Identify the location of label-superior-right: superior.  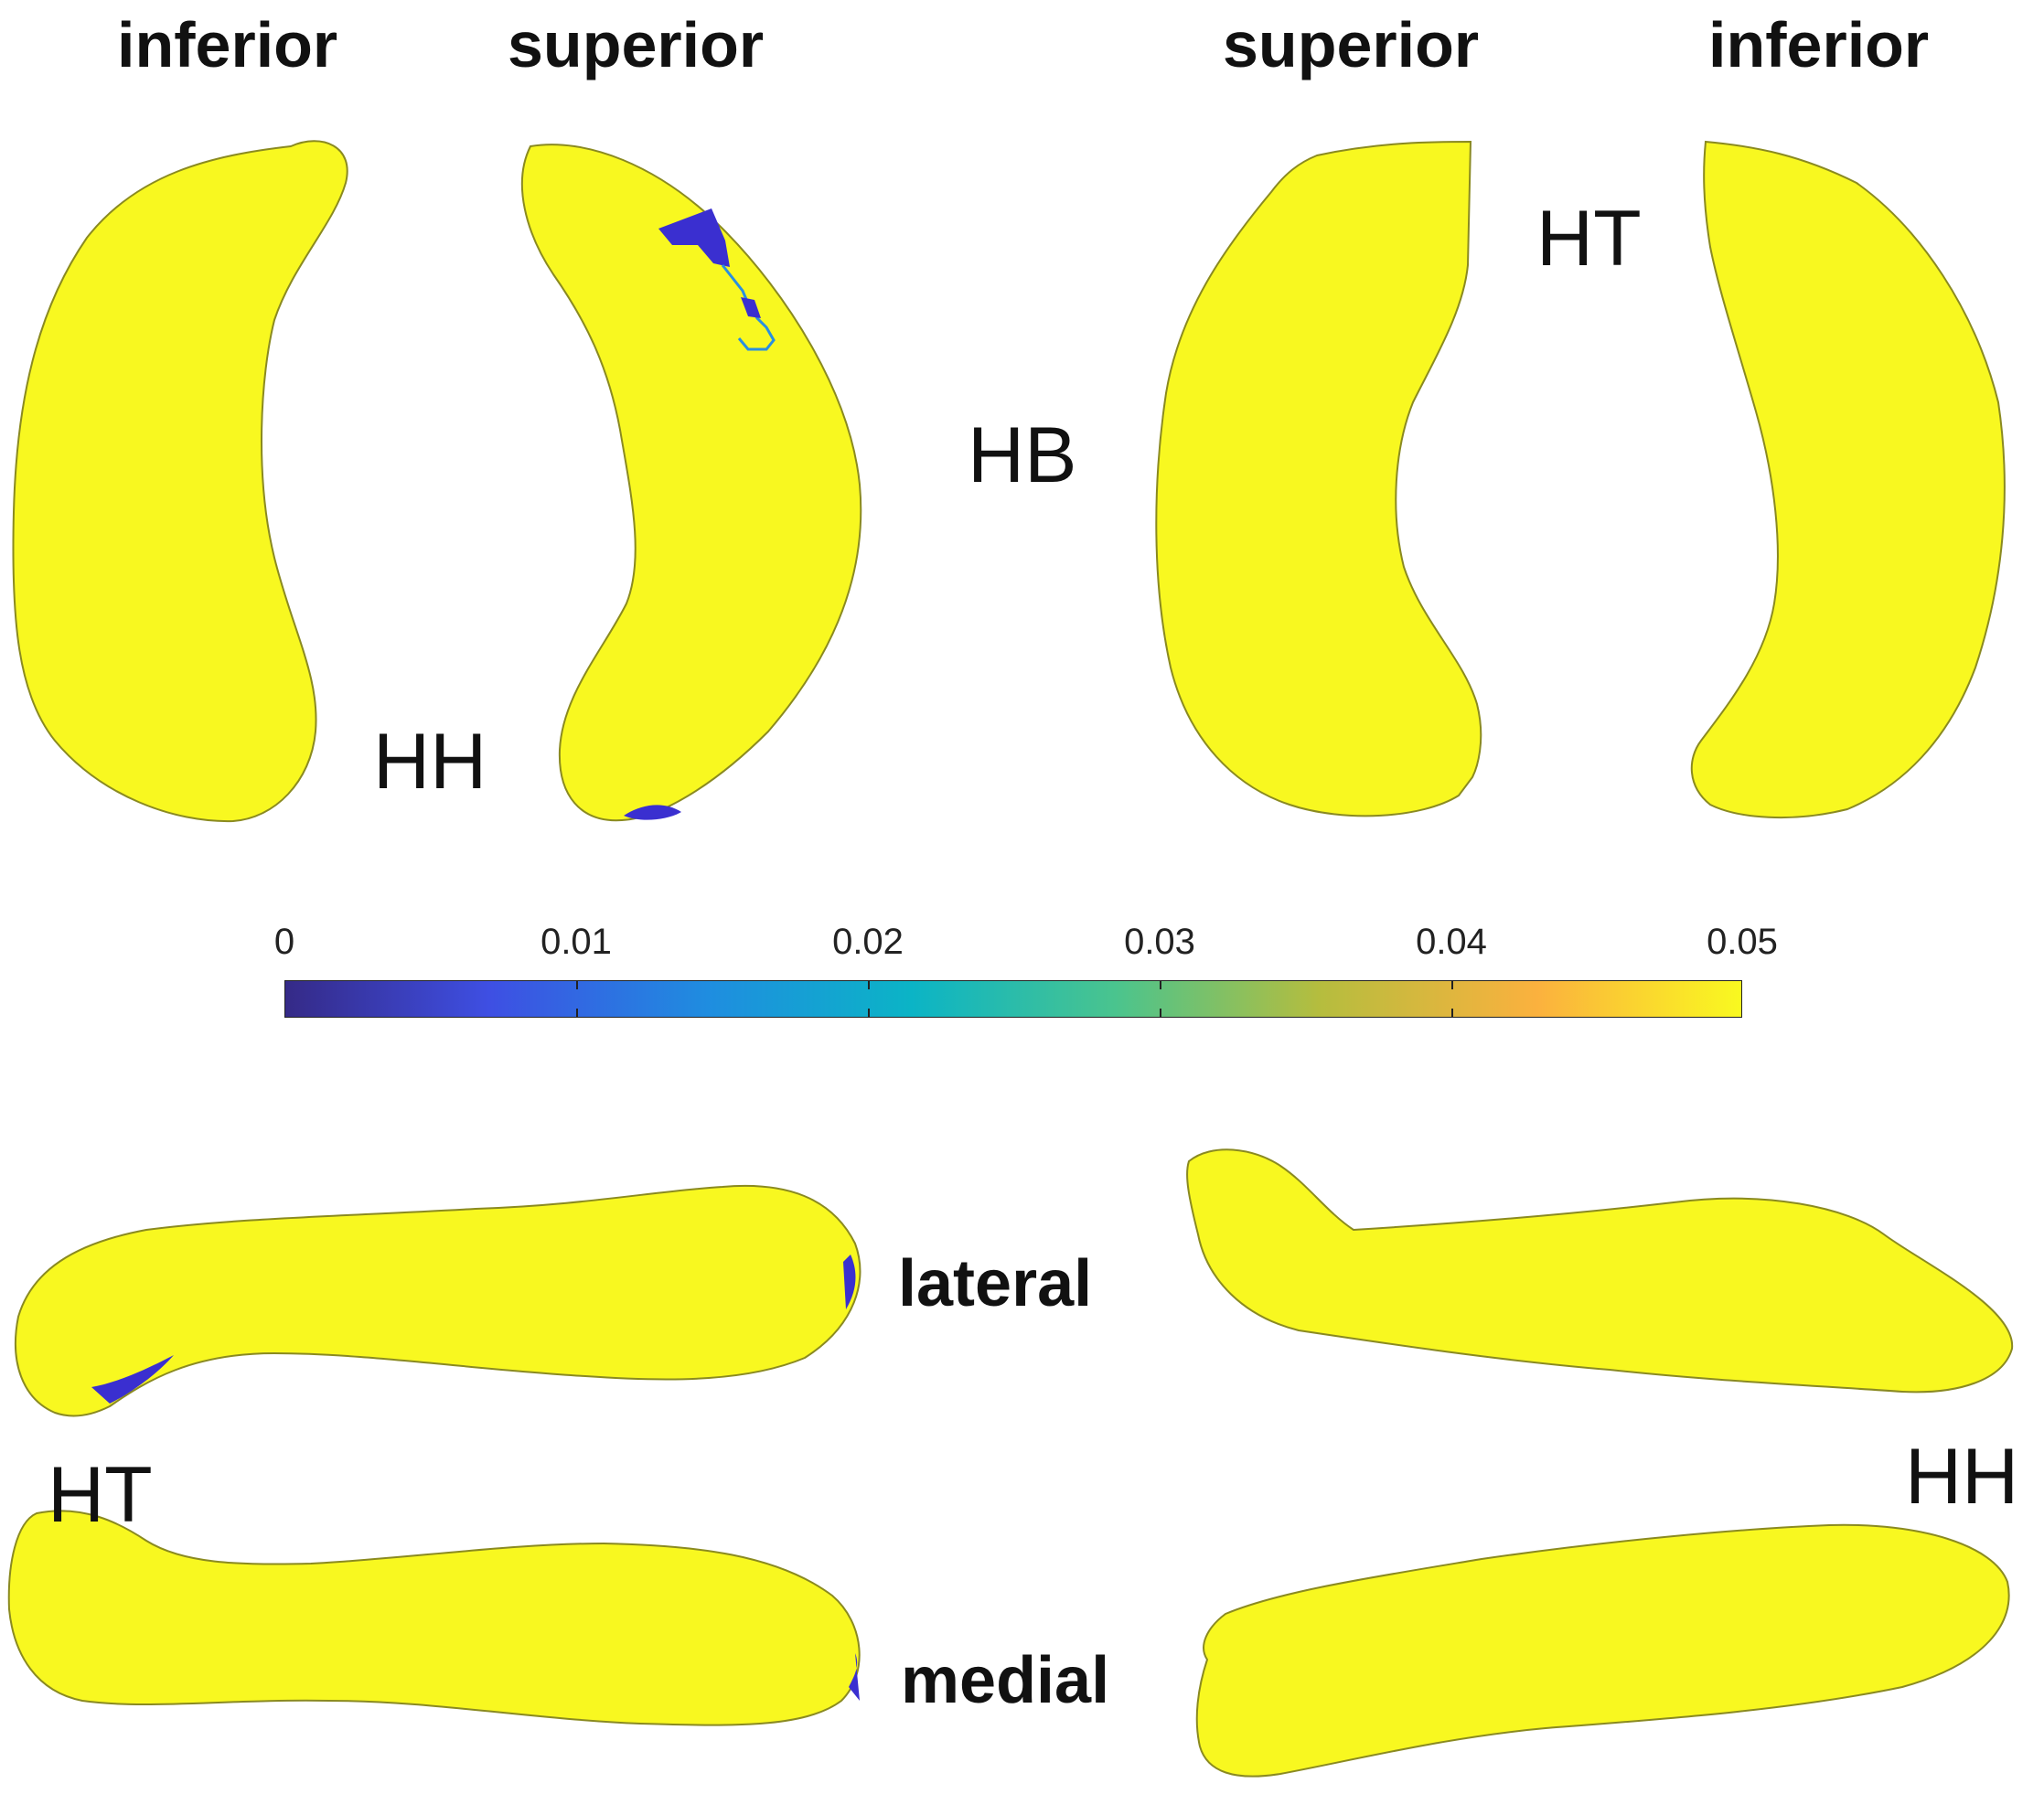
(1352, 44).